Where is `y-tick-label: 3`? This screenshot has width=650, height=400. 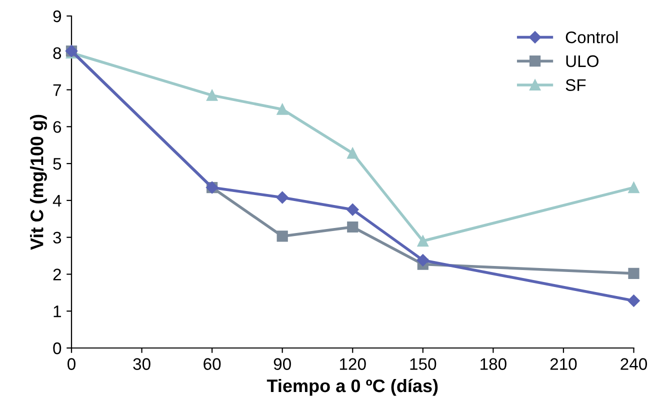
y-tick-label: 3 is located at coordinates (57, 238).